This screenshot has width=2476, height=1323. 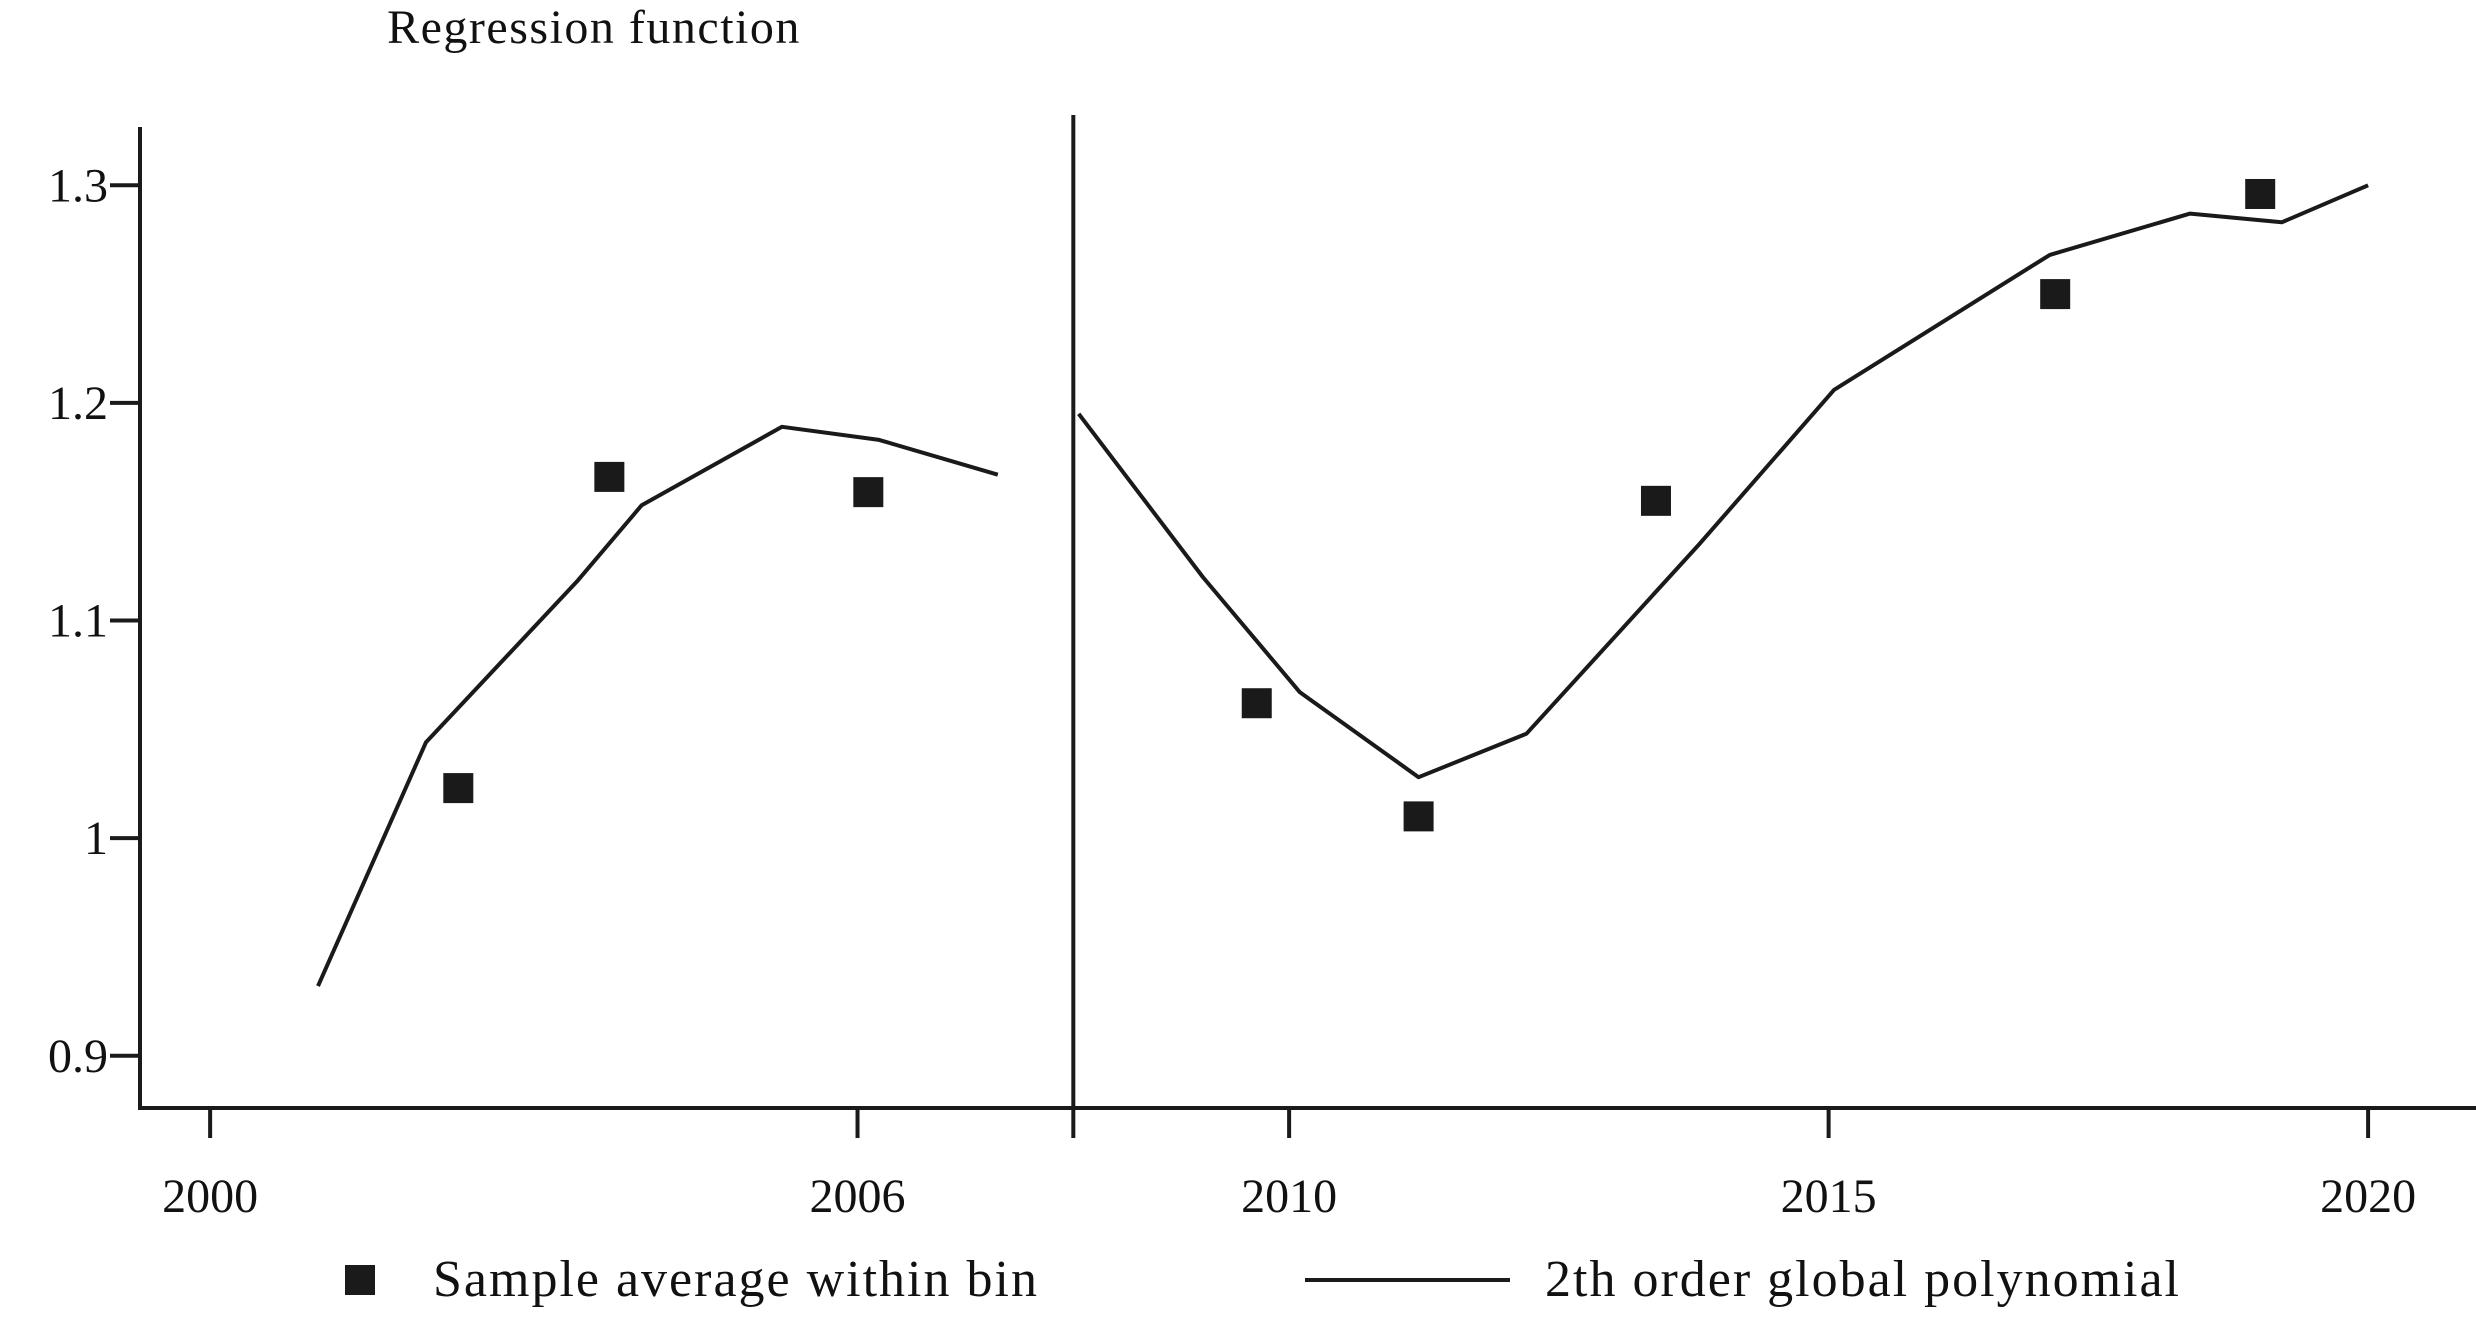 I want to click on legend-label: 2th order global polynomial, so click(x=1863, y=1279).